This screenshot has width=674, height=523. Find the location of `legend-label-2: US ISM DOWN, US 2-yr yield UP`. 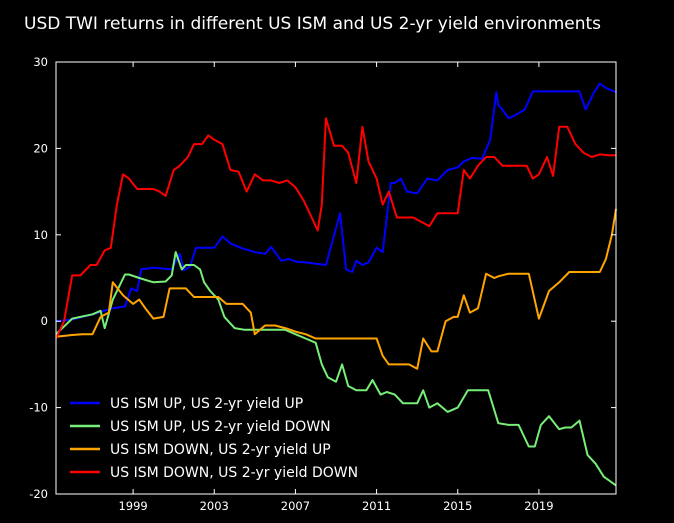

legend-label-2: US ISM DOWN, US 2-yr yield UP is located at coordinates (220, 450).